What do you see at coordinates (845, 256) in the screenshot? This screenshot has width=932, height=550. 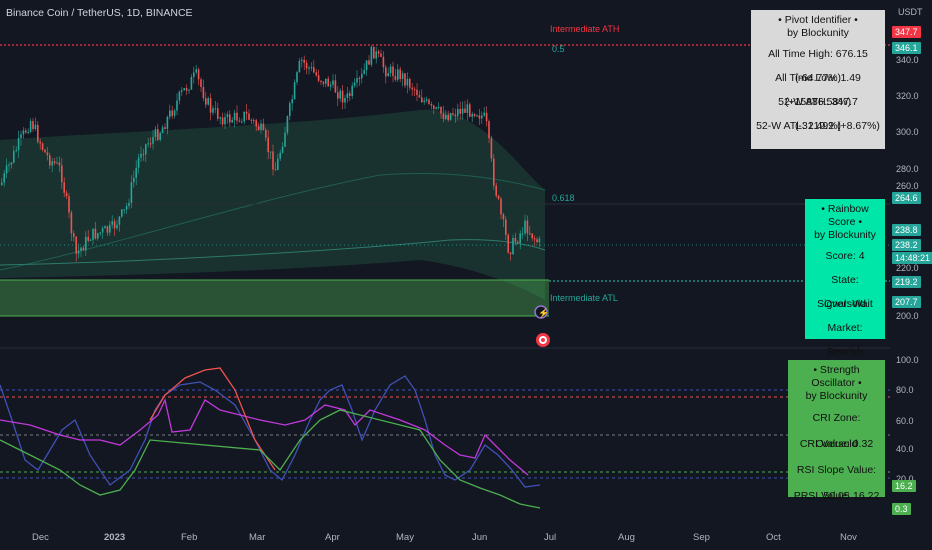 I see `rainbow-score: Score: 4` at bounding box center [845, 256].